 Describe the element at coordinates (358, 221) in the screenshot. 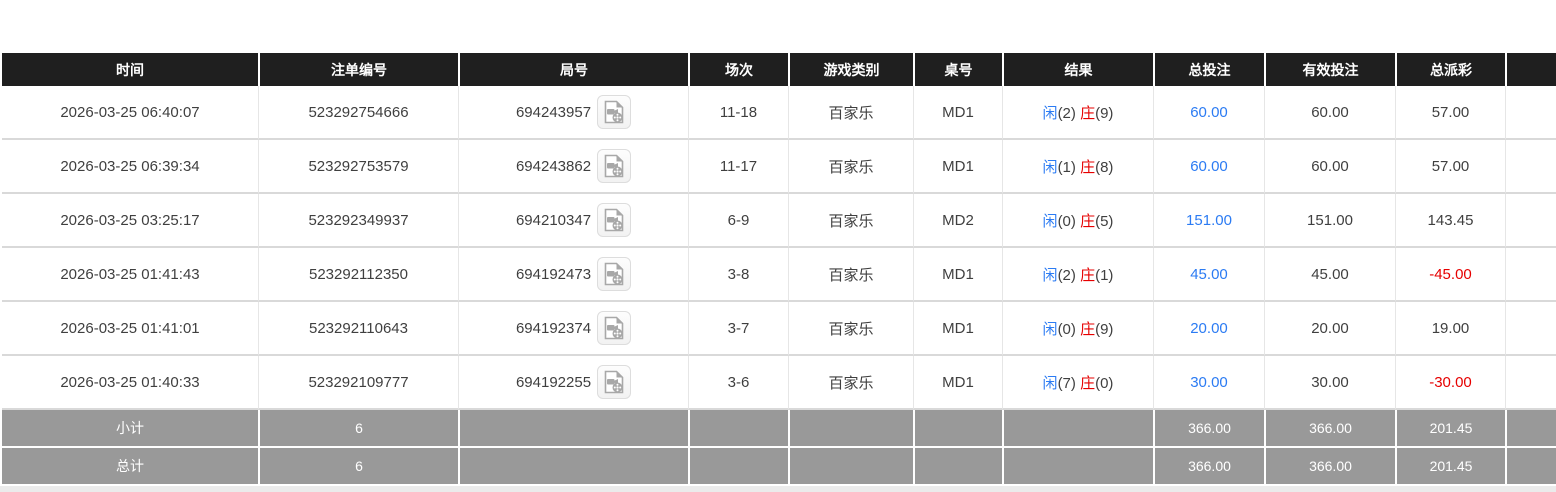

I see `cell-bet-id: 523292349937` at that location.